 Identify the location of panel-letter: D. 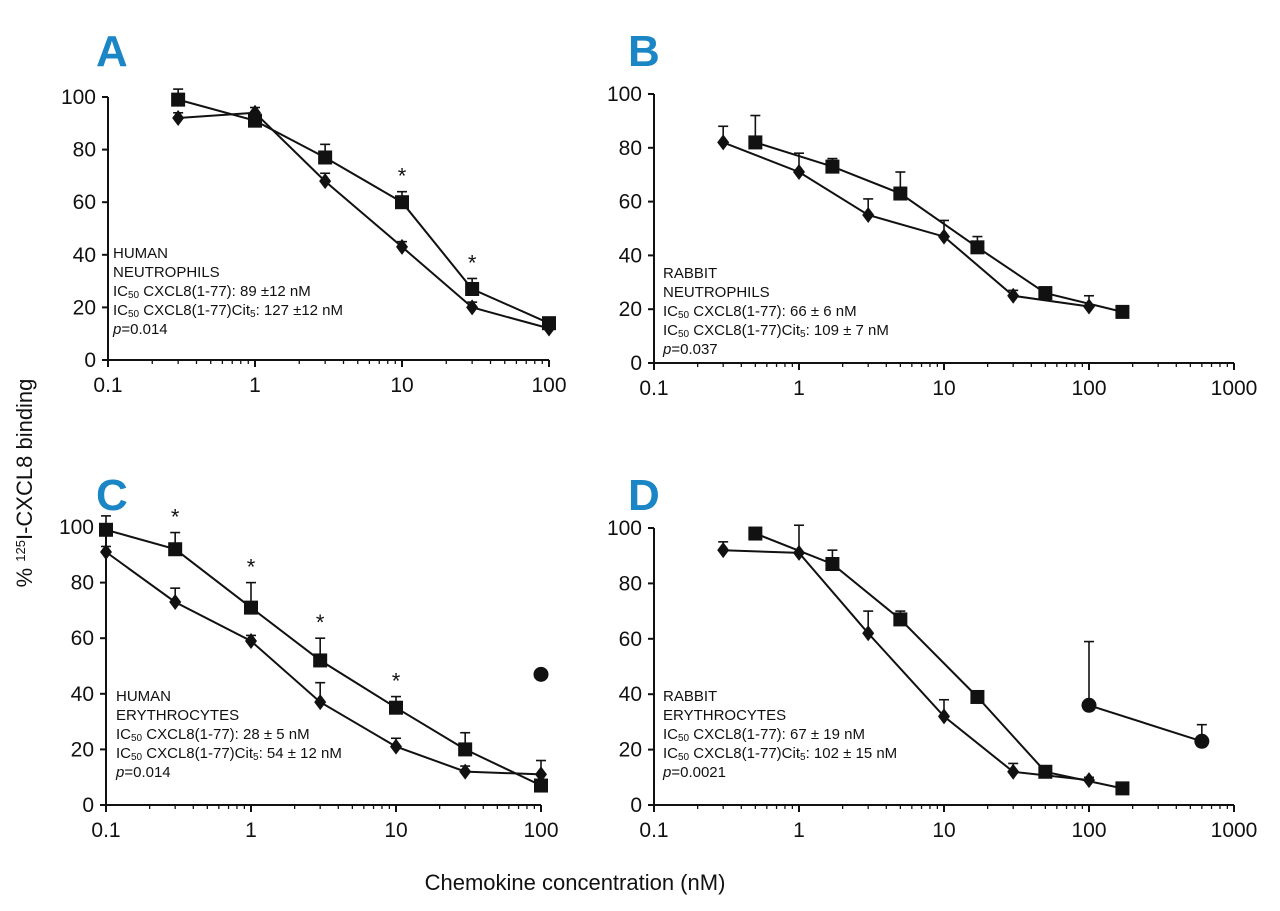
(644, 495).